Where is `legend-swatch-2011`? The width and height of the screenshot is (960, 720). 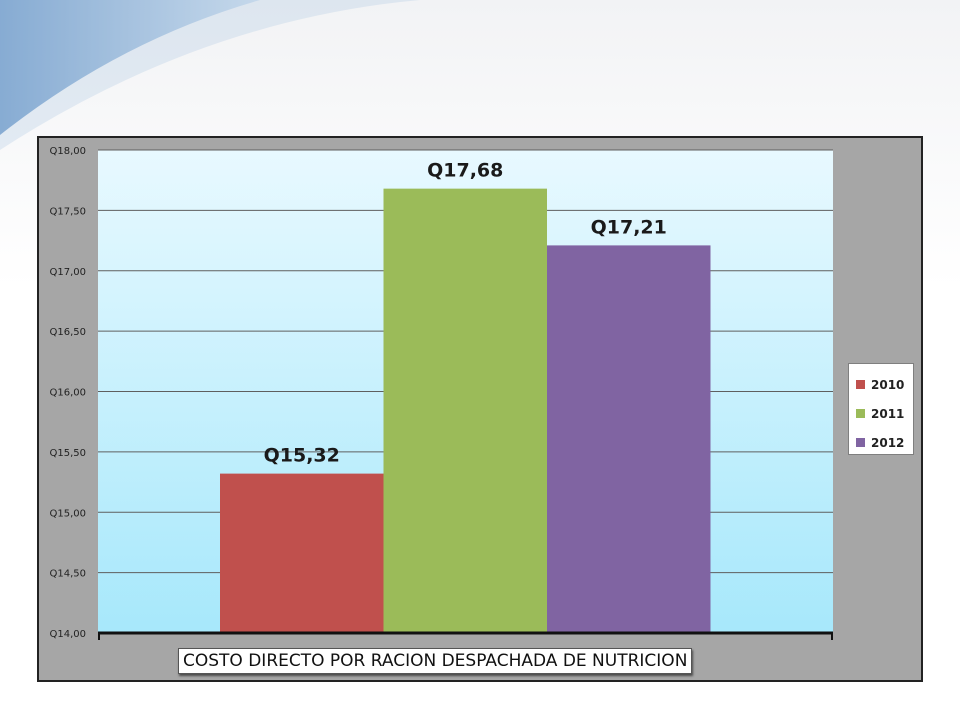
legend-swatch-2011 is located at coordinates (860, 413).